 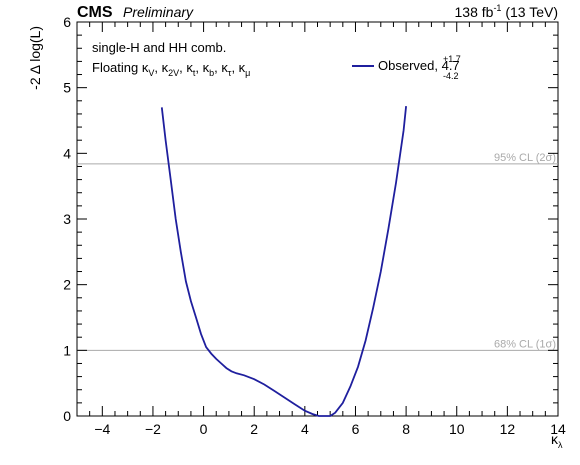 What do you see at coordinates (102, 429) in the screenshot?
I see `x-tick-label: −4` at bounding box center [102, 429].